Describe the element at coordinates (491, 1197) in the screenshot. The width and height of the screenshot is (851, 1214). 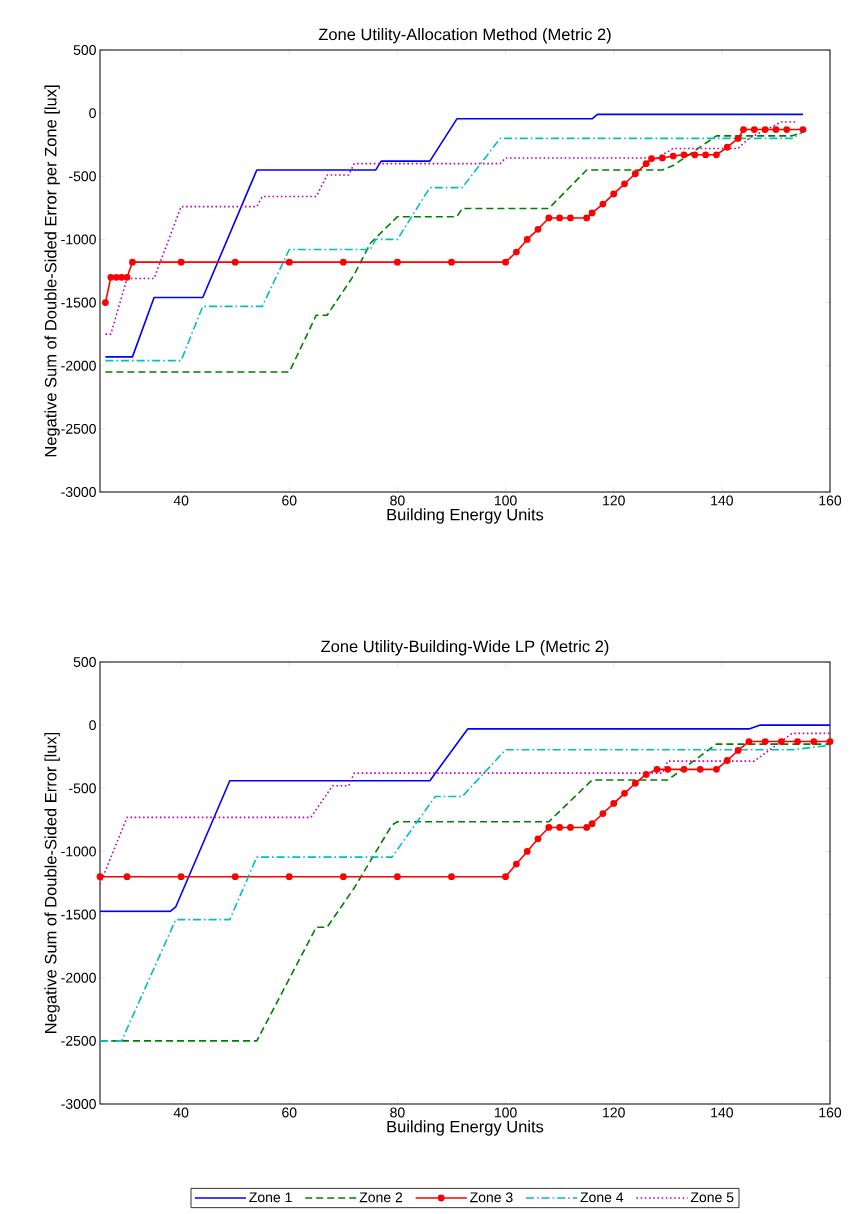
I see `legend-label: Zone 3` at that location.